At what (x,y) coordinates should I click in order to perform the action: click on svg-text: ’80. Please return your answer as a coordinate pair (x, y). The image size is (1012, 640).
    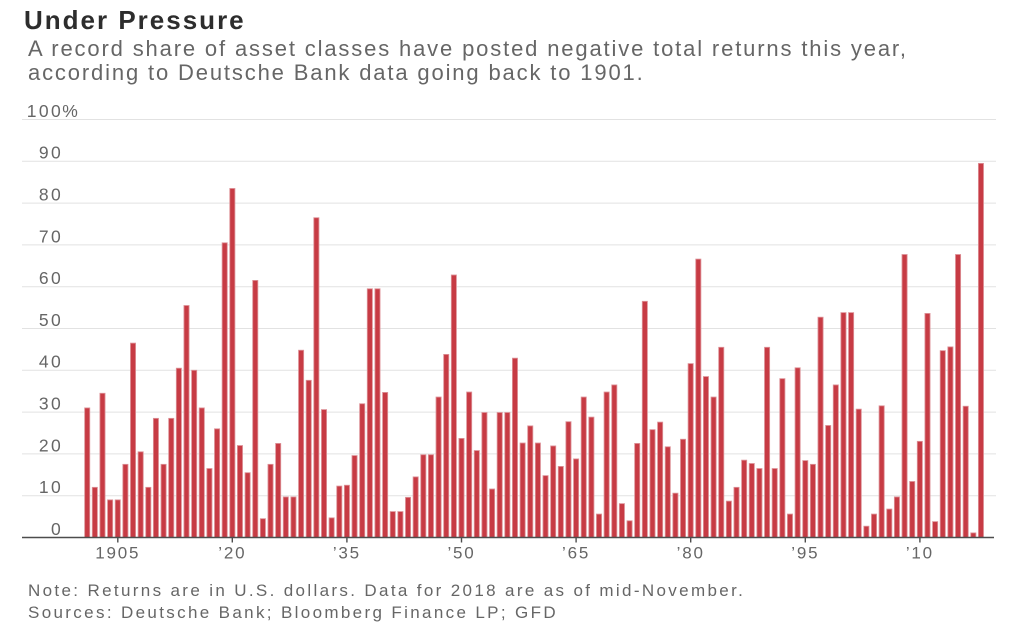
    Looking at the image, I should click on (691, 553).